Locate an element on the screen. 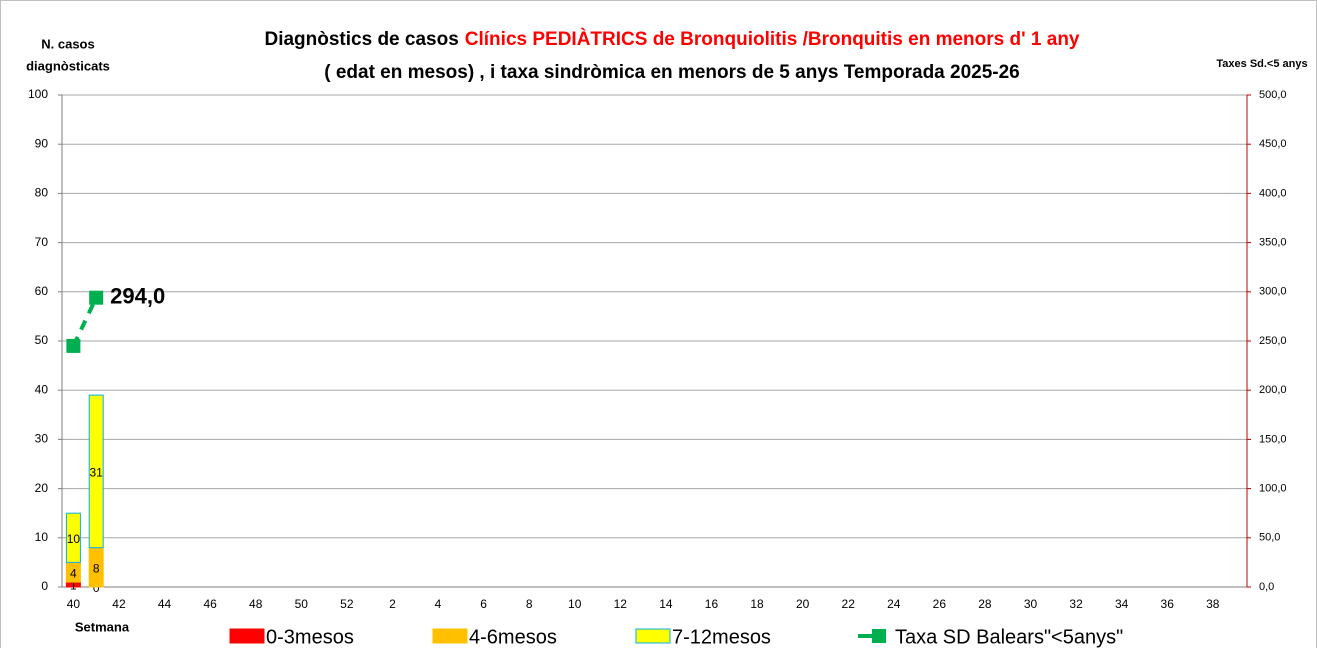 This screenshot has width=1317, height=648. x-tick-label: 22 is located at coordinates (849, 604).